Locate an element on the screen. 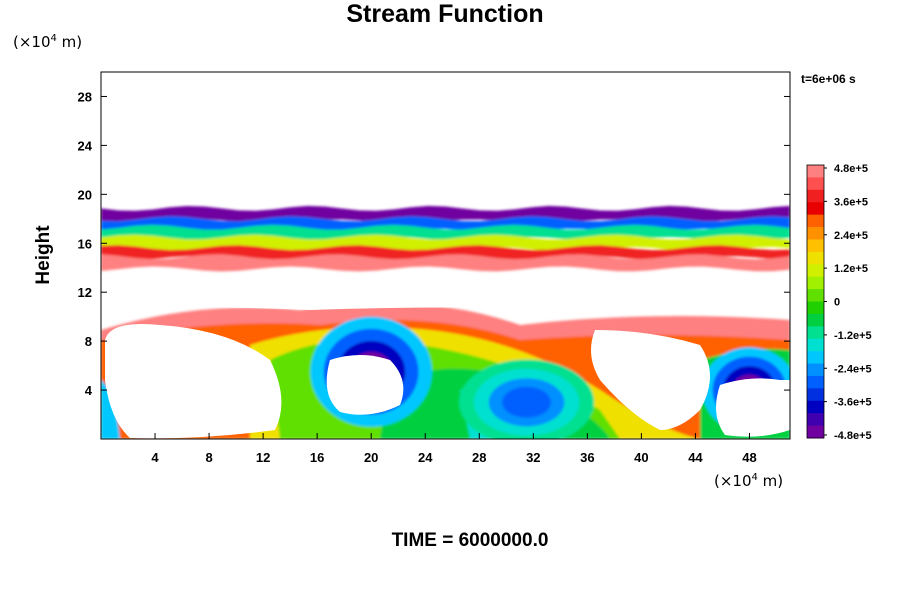  colorbar-label: -3.6e+5 is located at coordinates (853, 403).